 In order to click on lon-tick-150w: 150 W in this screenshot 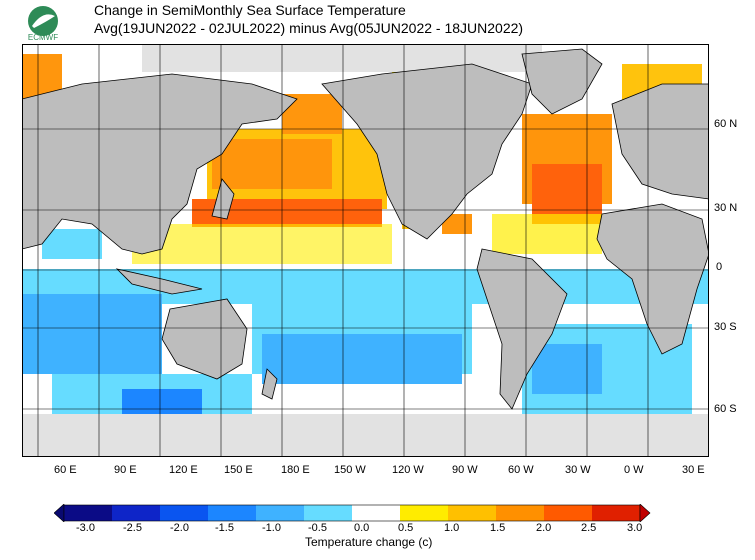, I will do `click(350, 470)`.